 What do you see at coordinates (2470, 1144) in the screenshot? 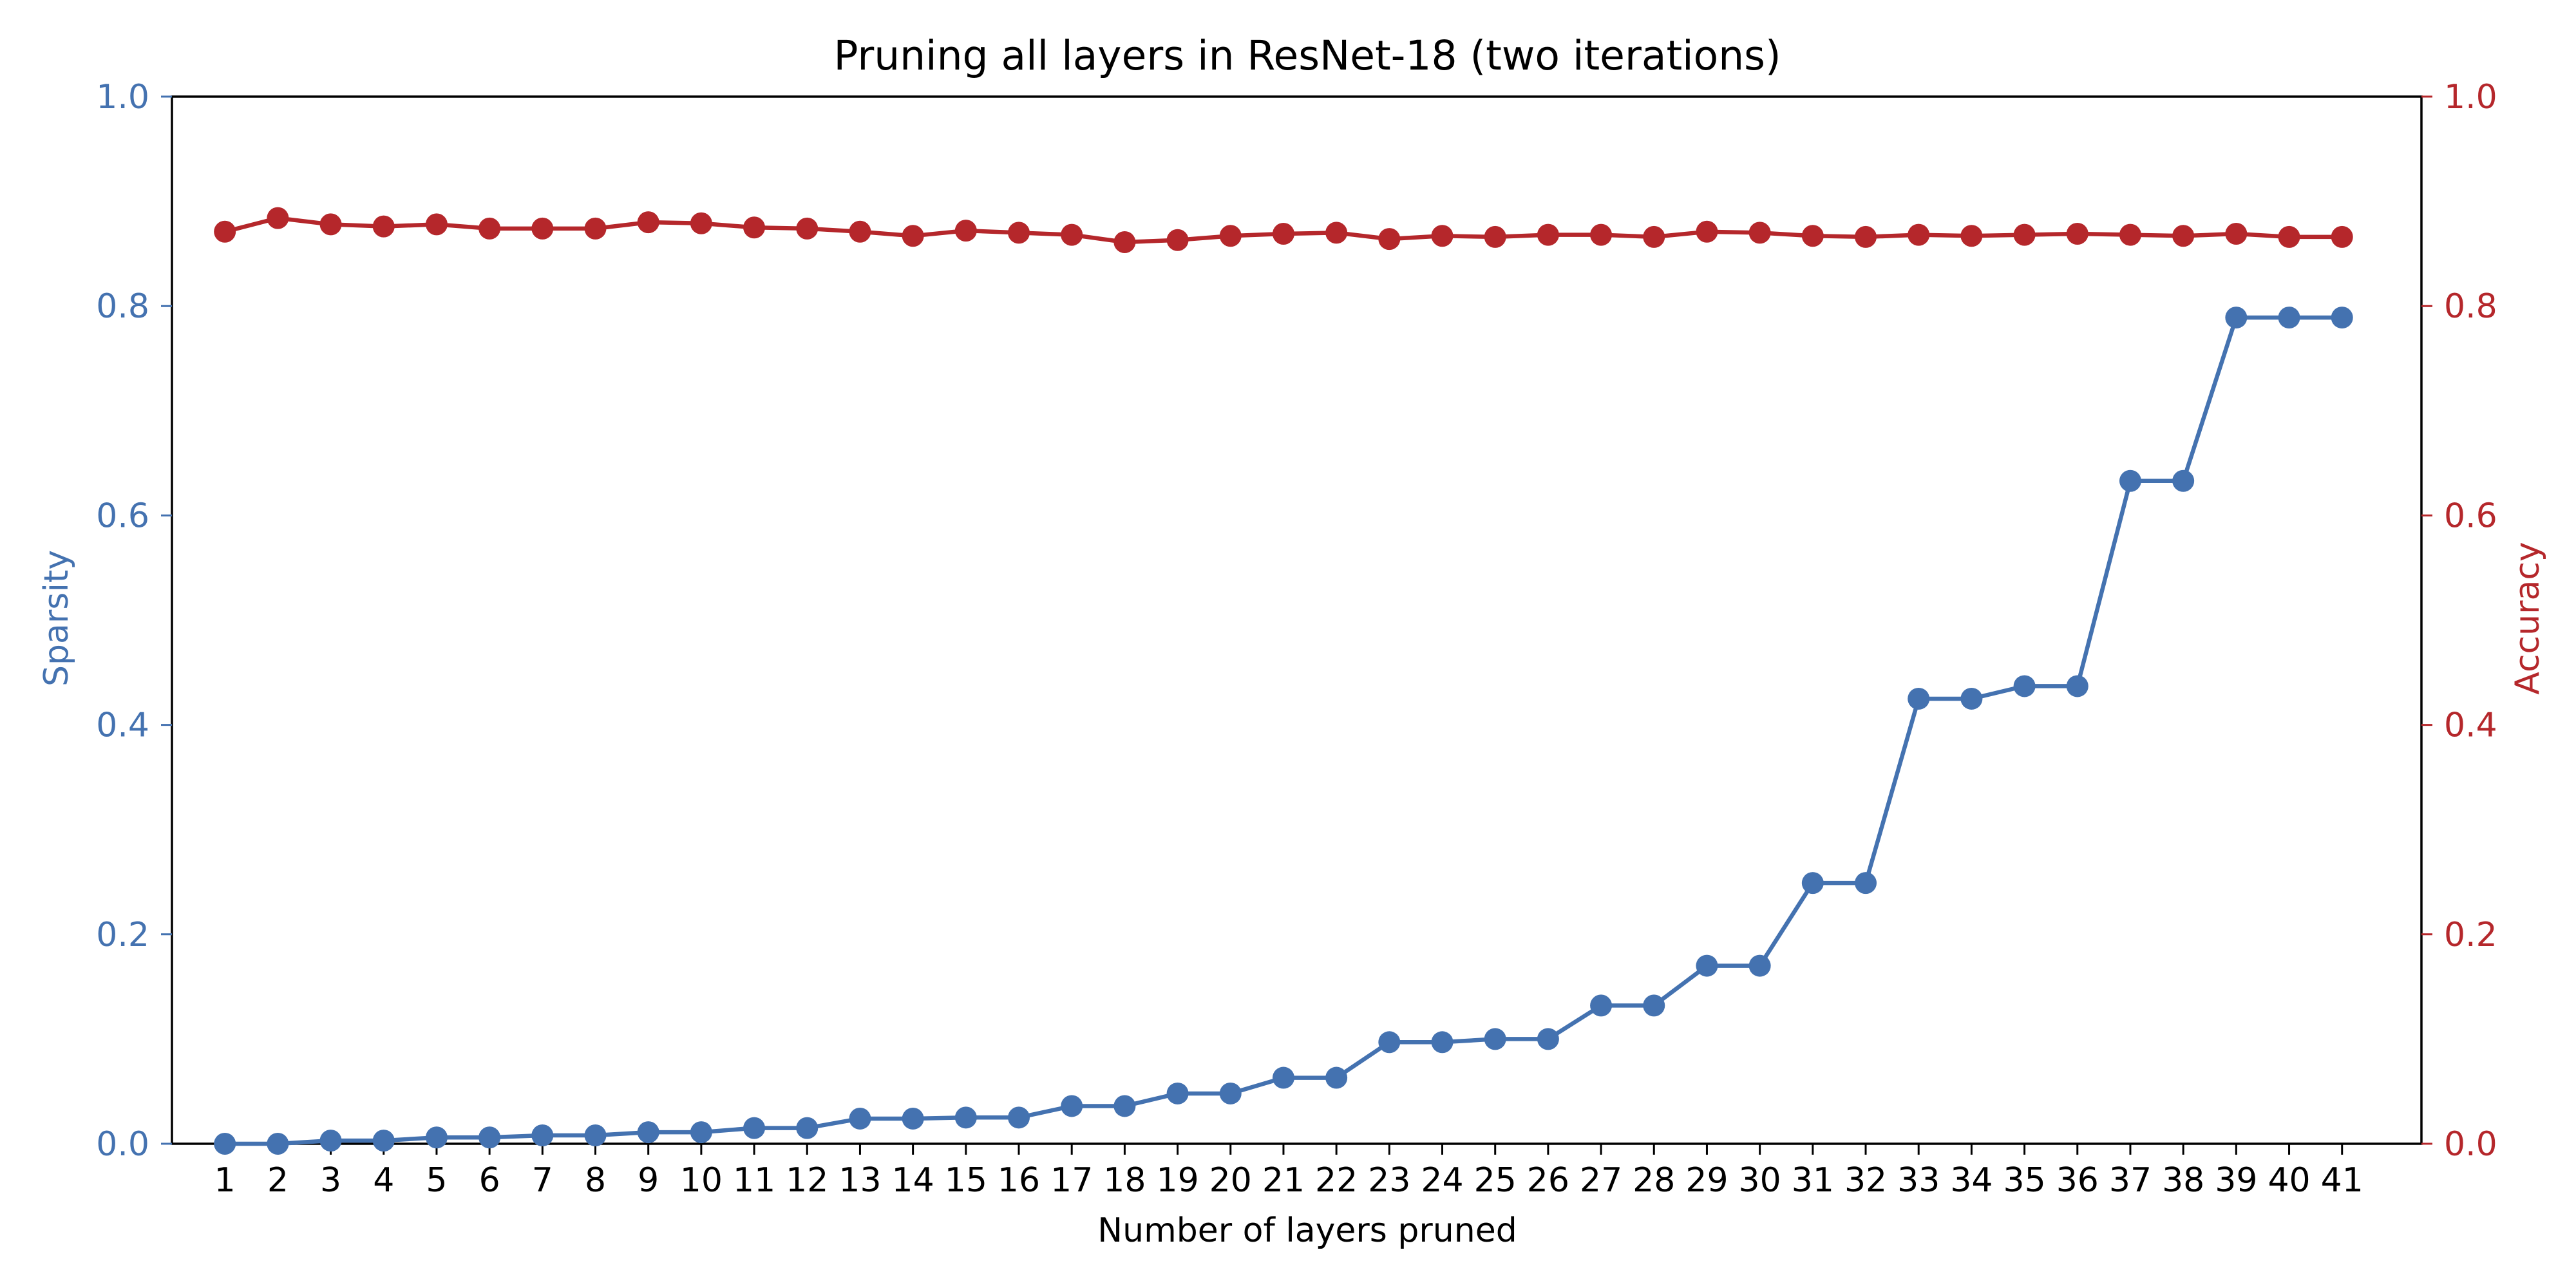
I see `y-right-tick-label: 0.0` at bounding box center [2470, 1144].